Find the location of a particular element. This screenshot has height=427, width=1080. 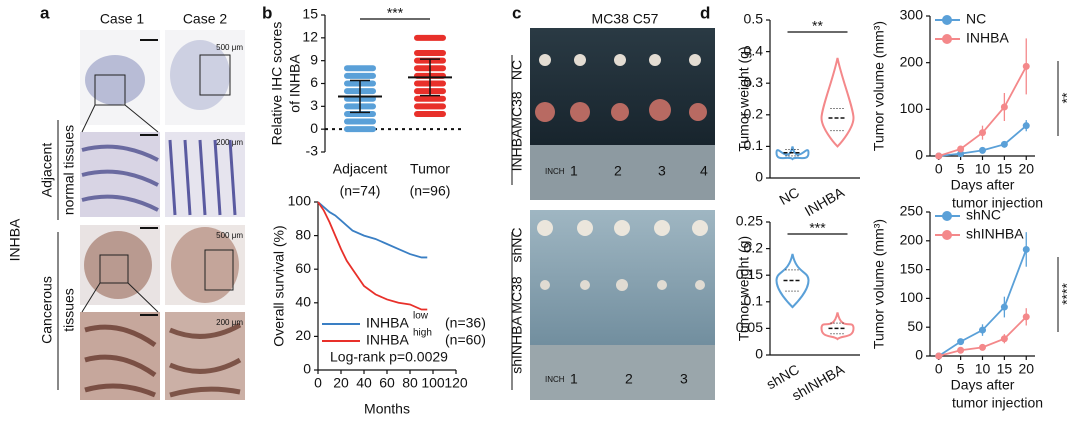

y-tick-label: 250 is located at coordinates (912, 211).